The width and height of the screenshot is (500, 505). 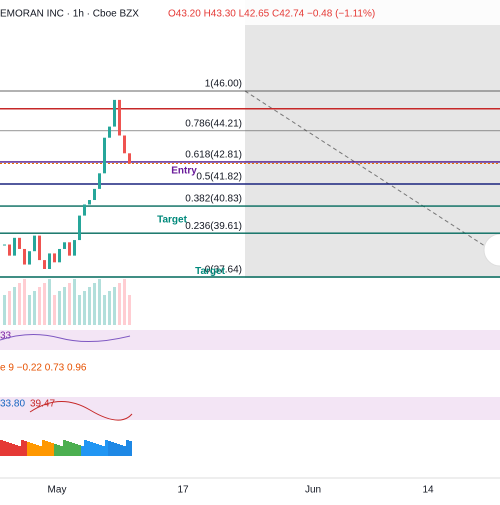 What do you see at coordinates (57, 490) in the screenshot?
I see `x-label: May` at bounding box center [57, 490].